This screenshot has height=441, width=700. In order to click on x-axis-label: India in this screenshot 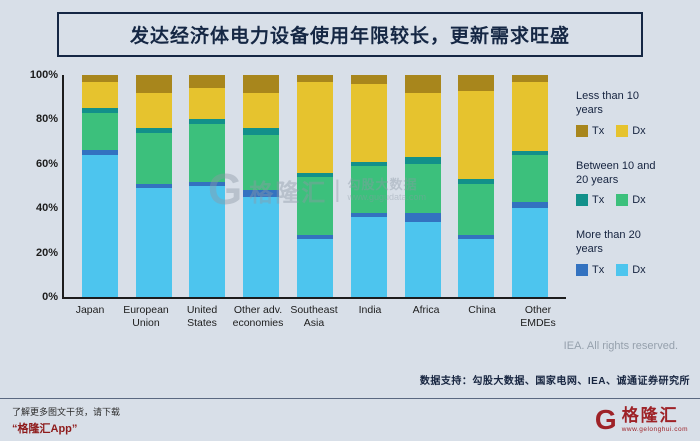, I will do `click(370, 310)`.